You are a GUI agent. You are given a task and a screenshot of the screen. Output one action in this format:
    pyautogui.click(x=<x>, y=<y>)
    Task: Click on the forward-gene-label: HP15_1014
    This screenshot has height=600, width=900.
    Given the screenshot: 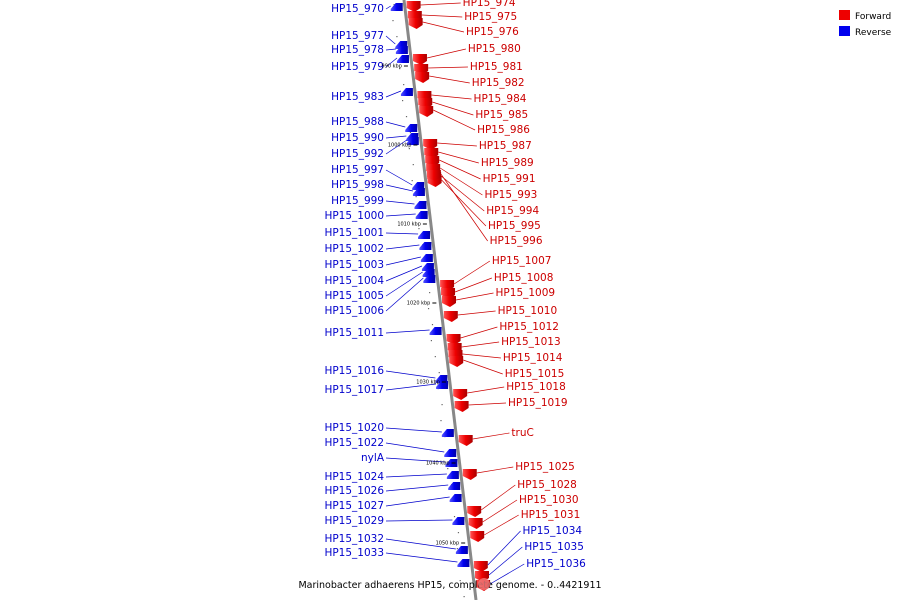 What is the action you would take?
    pyautogui.click(x=533, y=358)
    